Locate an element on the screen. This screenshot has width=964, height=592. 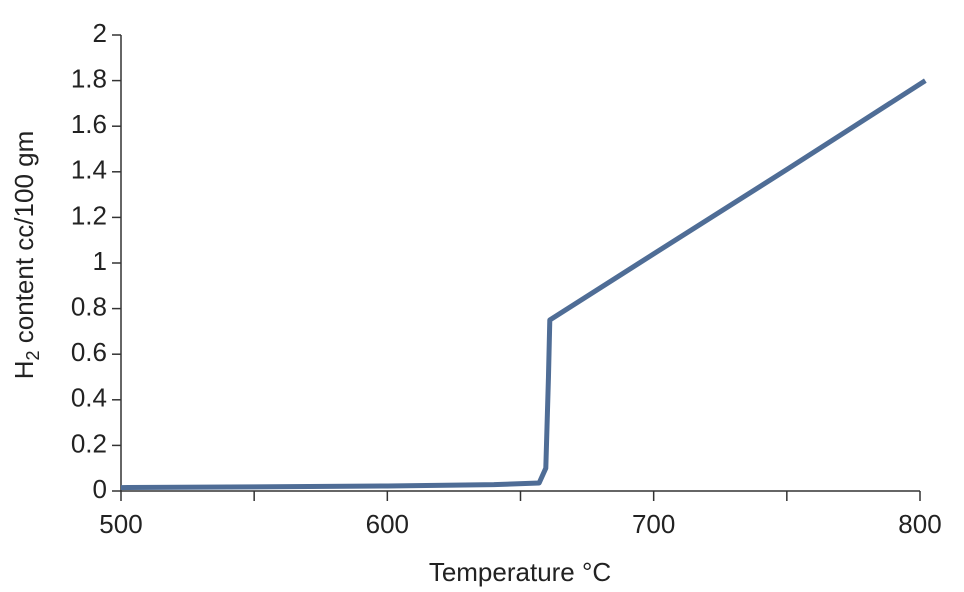
y-tick-label: 0.8 is located at coordinates (89, 306).